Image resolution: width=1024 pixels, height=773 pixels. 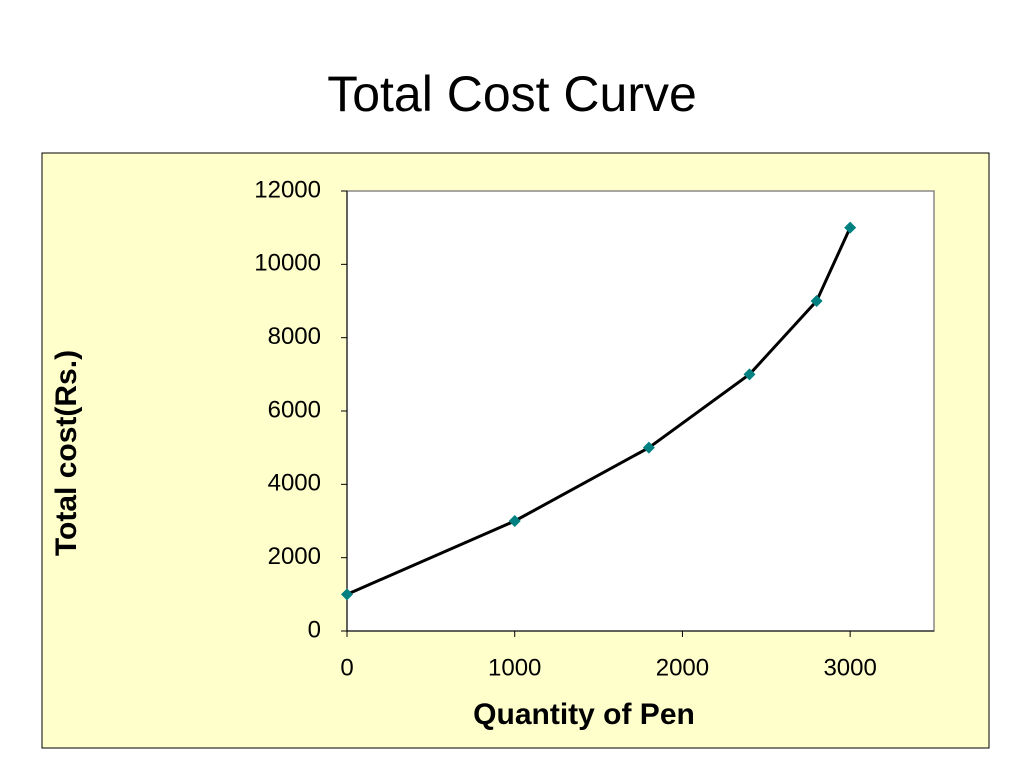 I want to click on x-tick-label: 3000, so click(x=849, y=667).